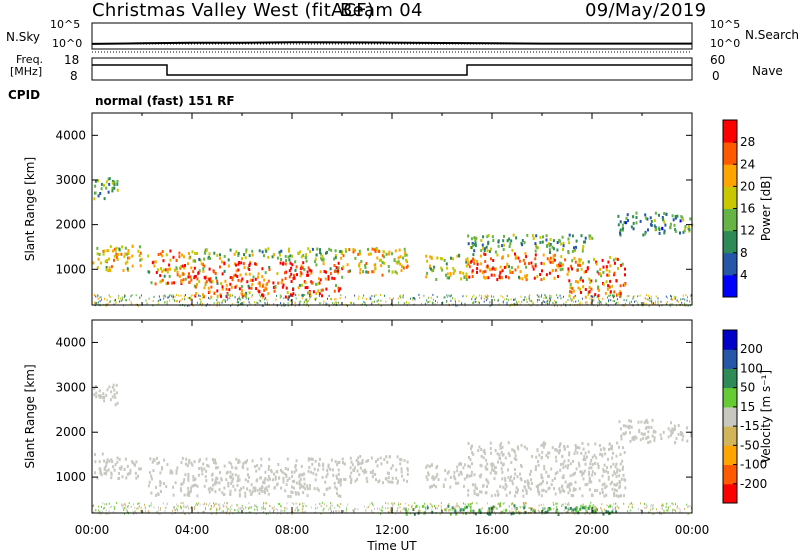 The width and height of the screenshot is (800, 554). What do you see at coordinates (772, 35) in the screenshot?
I see `nsearch-label: N.Search` at bounding box center [772, 35].